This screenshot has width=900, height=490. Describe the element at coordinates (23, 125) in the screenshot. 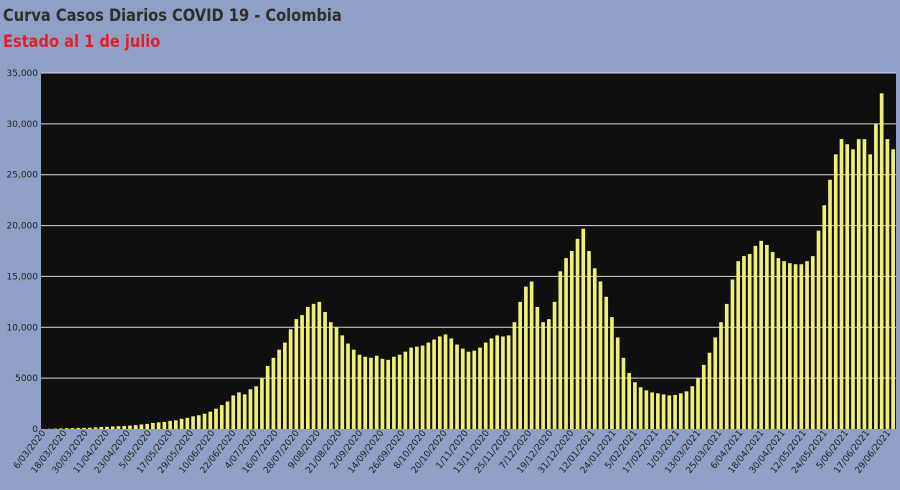

I see `y-tick-label: 30,000` at that location.